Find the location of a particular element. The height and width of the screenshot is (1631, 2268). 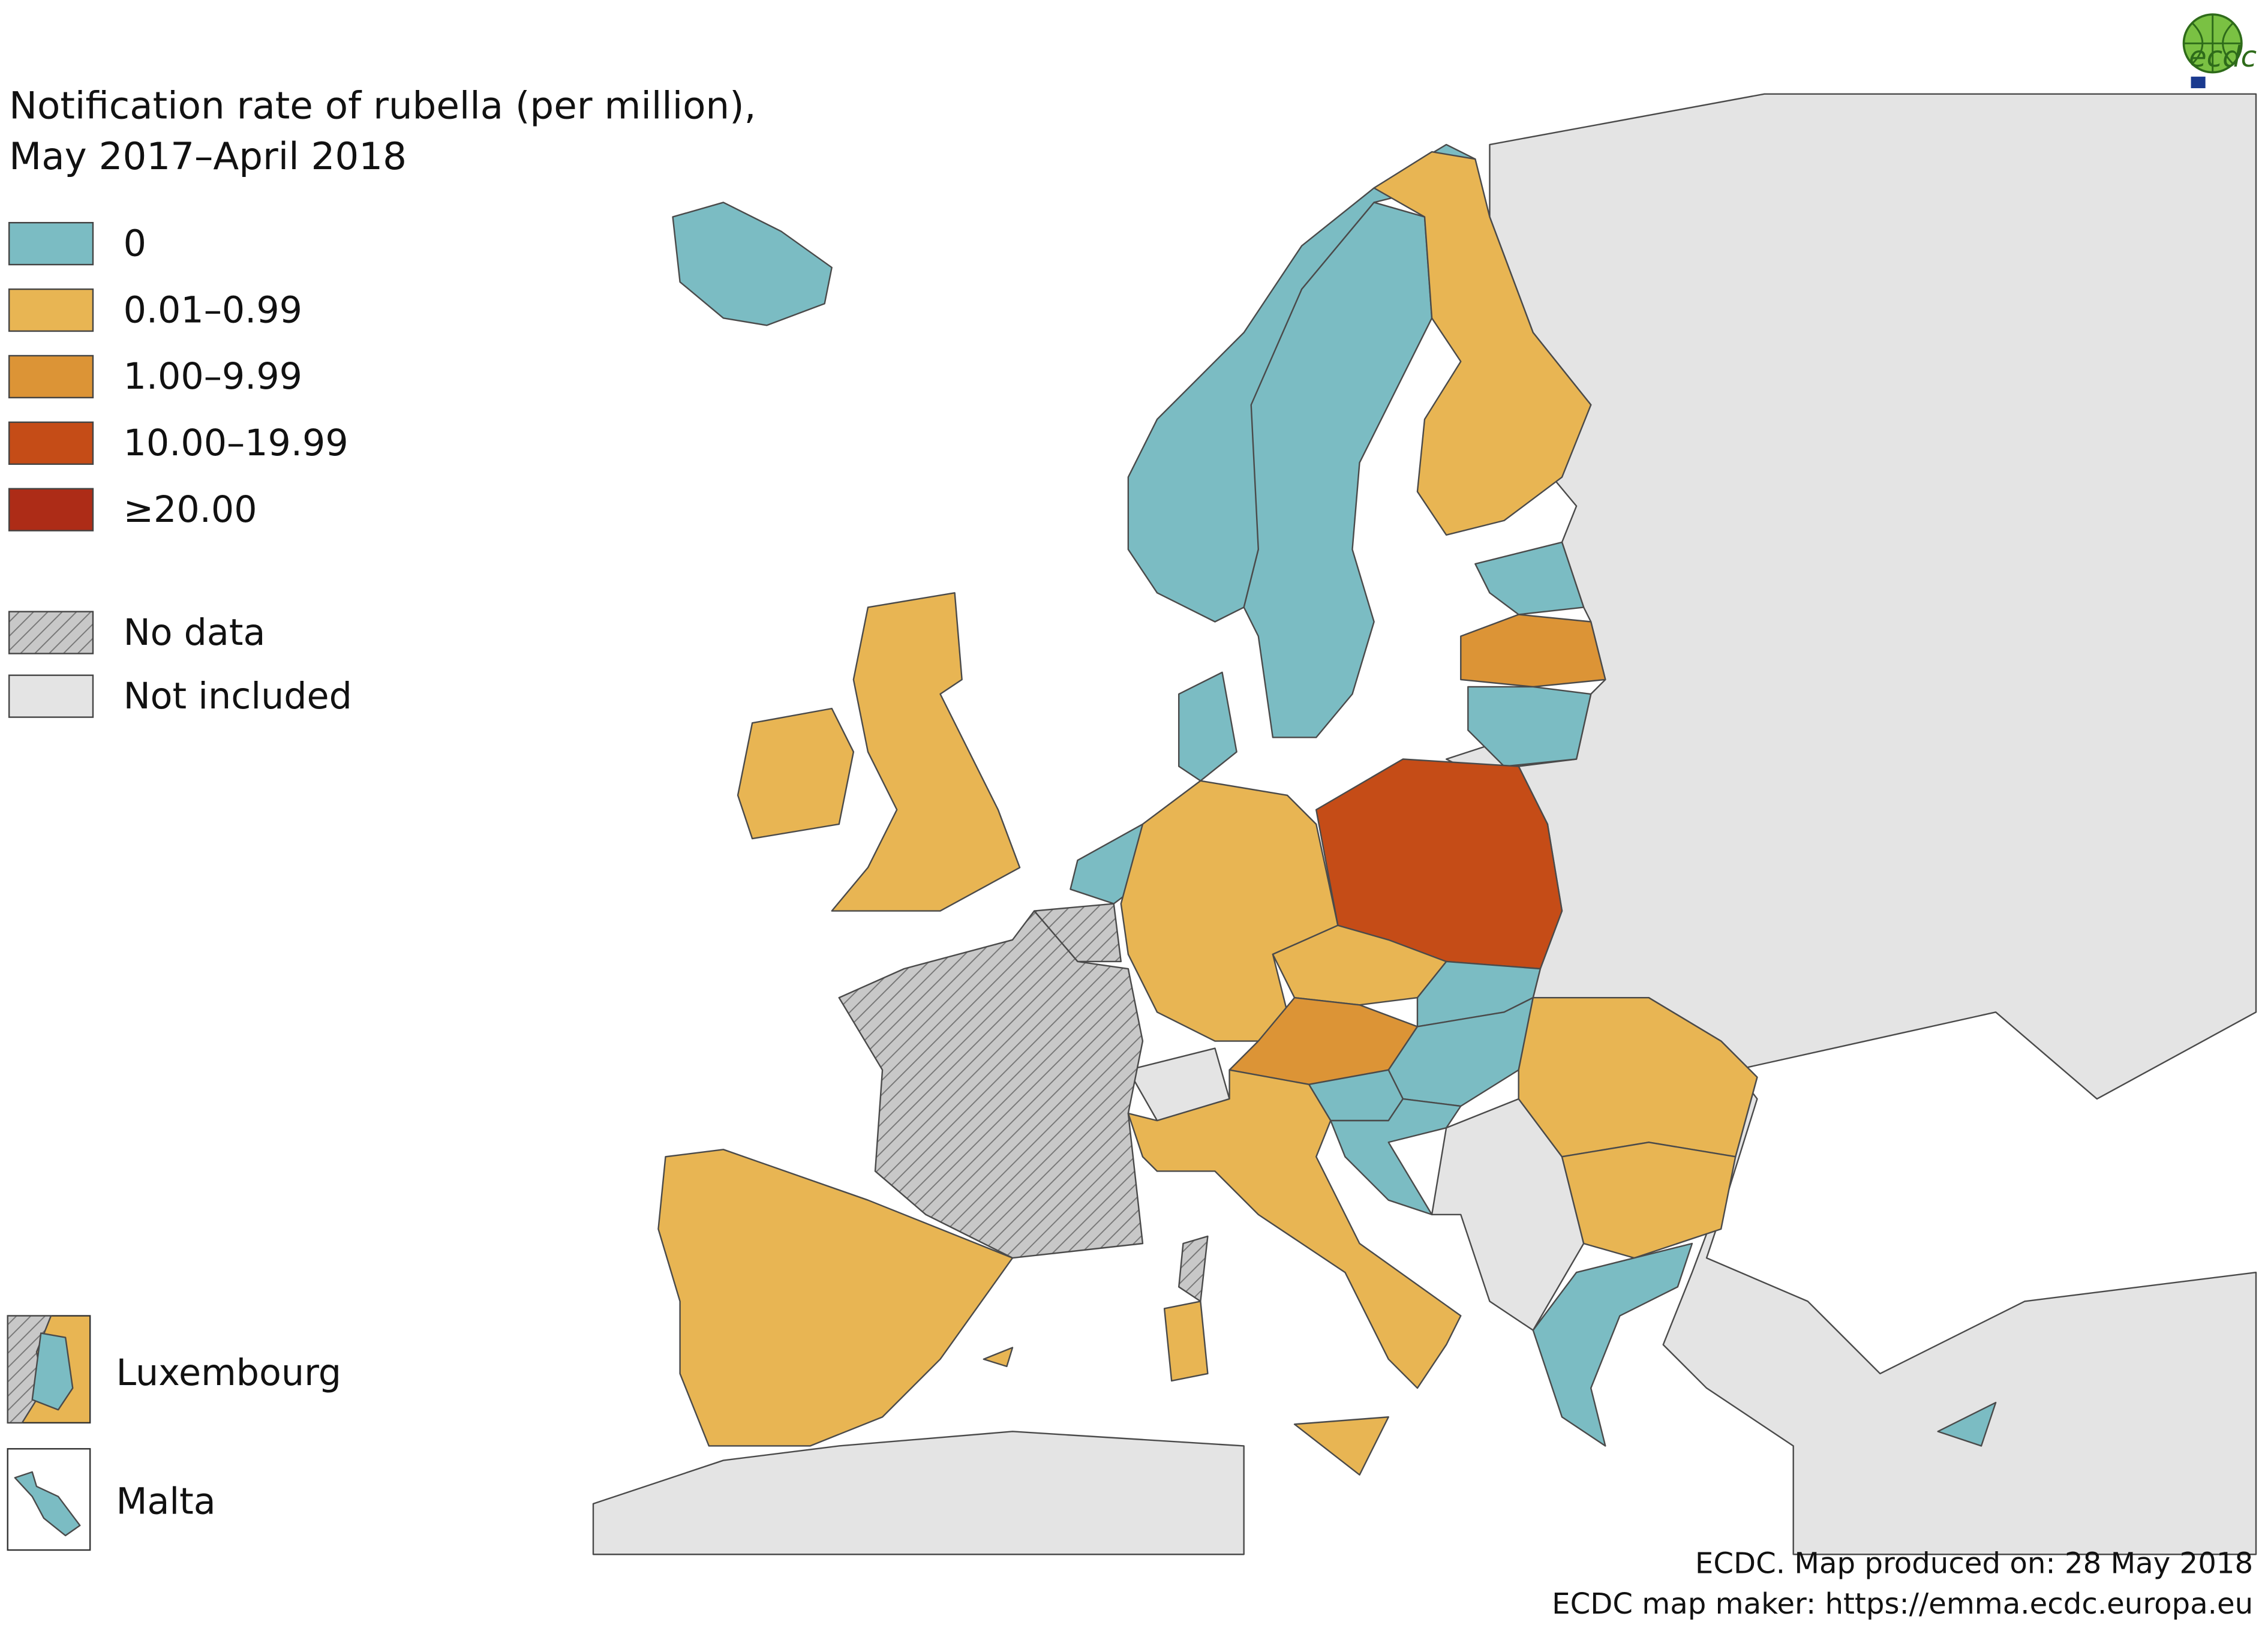

logo-grid is located at coordinates (2212, 43).